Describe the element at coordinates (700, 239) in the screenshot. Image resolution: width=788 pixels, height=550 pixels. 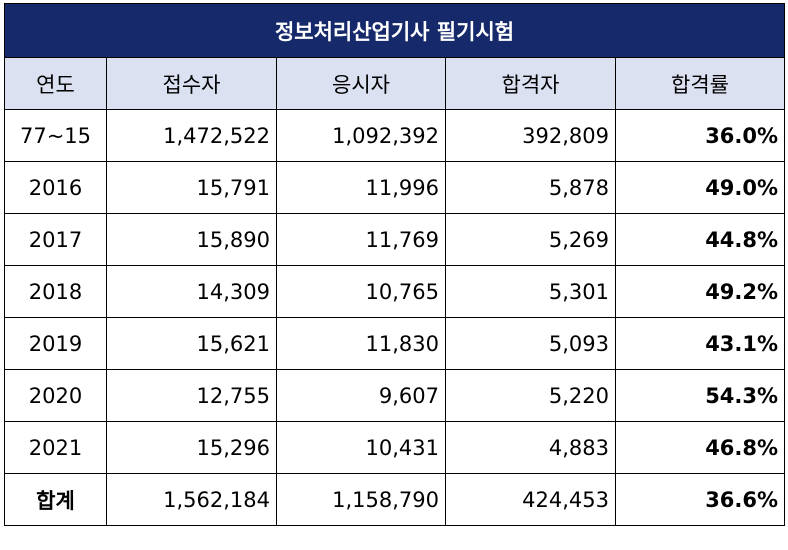
I see `cell-pass-rate: 44.8%` at that location.